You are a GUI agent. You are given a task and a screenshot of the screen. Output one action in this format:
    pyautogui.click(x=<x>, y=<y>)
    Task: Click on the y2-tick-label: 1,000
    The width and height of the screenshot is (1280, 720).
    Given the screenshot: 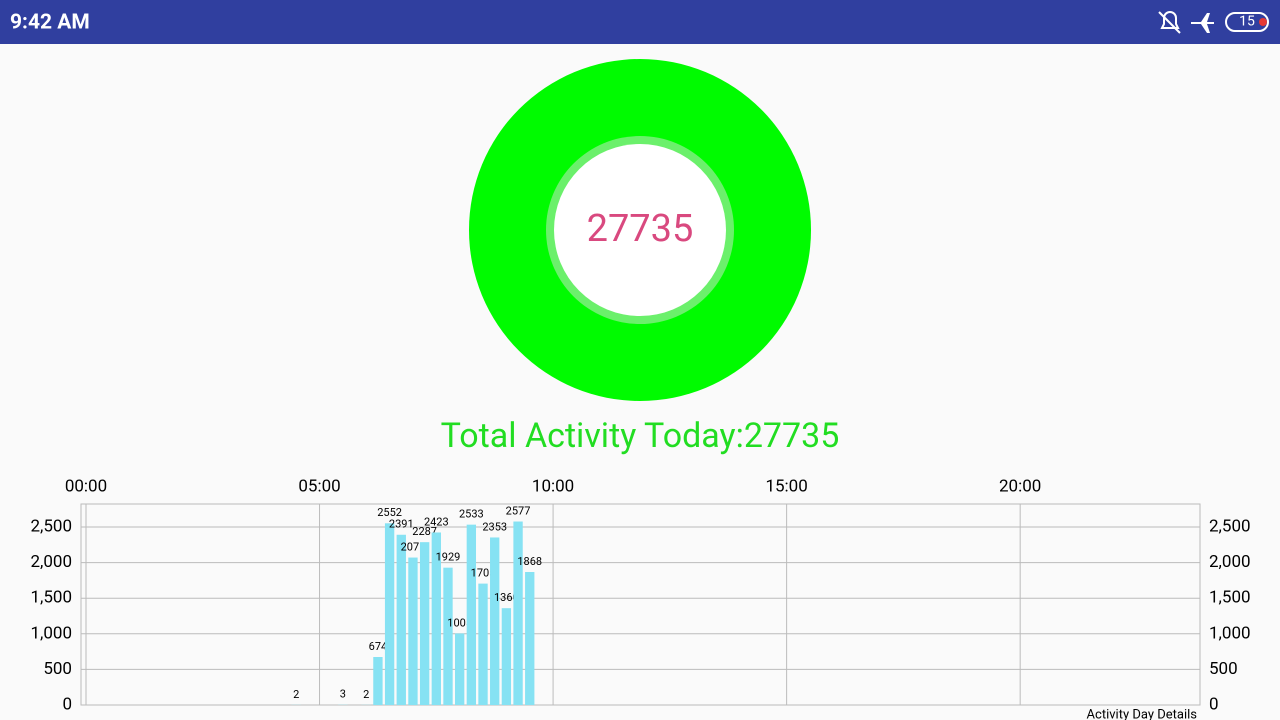 What is the action you would take?
    pyautogui.click(x=1230, y=633)
    